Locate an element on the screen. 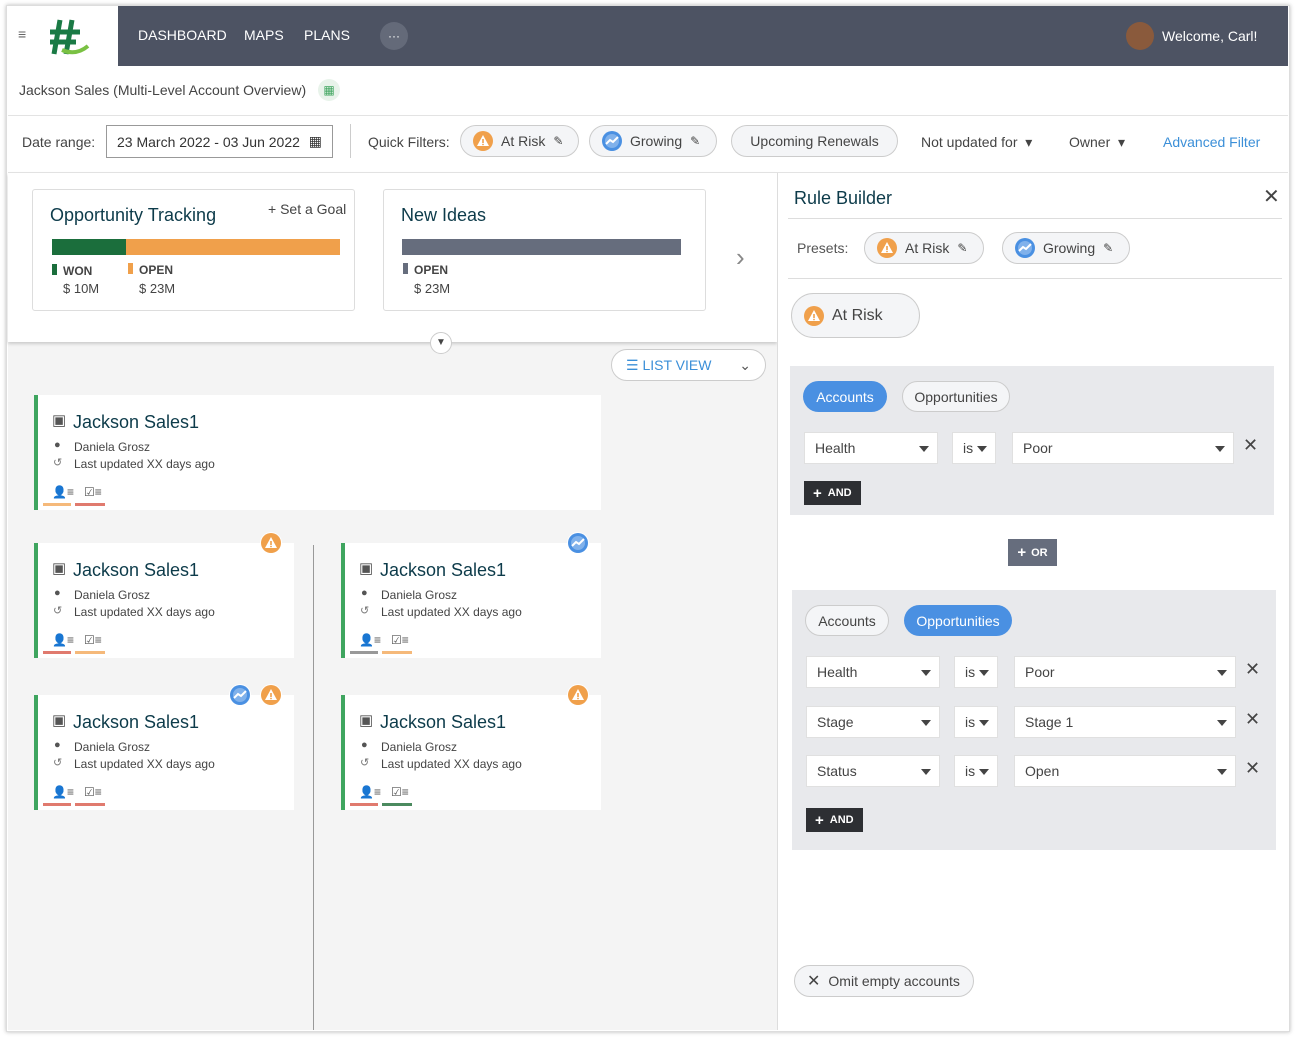 Image resolution: width=1300 pixels, height=1044 pixels. menu-icon: ≡ is located at coordinates (22, 34).